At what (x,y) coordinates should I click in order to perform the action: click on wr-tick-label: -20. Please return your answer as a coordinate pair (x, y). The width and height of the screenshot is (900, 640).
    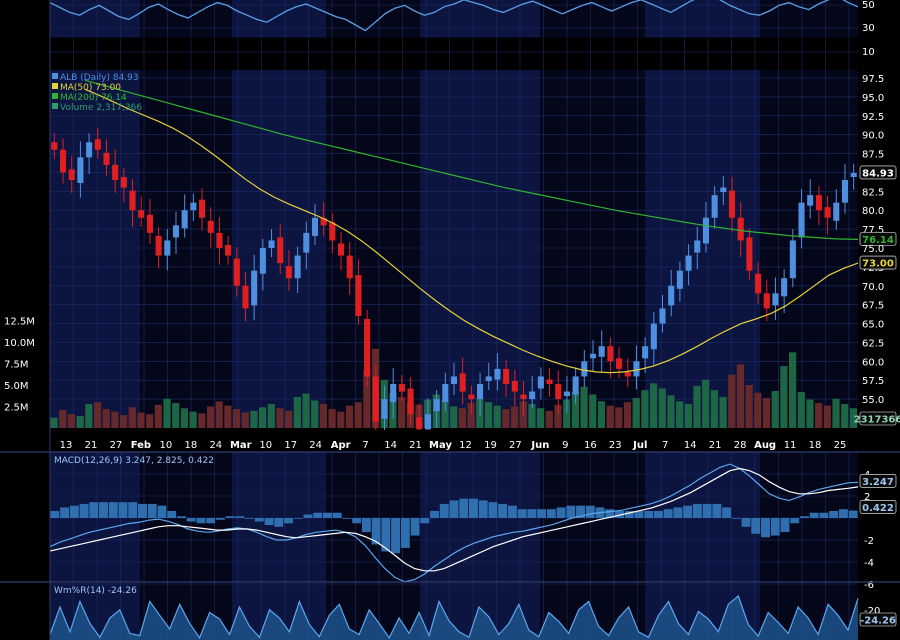
    Looking at the image, I should click on (872, 611).